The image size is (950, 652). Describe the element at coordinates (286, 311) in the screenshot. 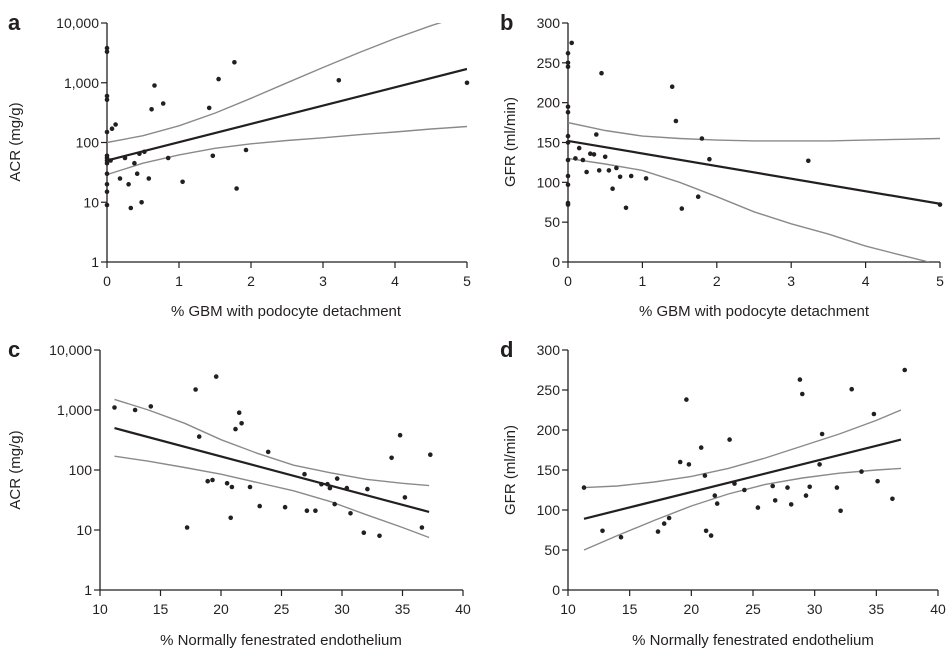

I see `x-axis-label: % GBM with podocyte detachment` at that location.